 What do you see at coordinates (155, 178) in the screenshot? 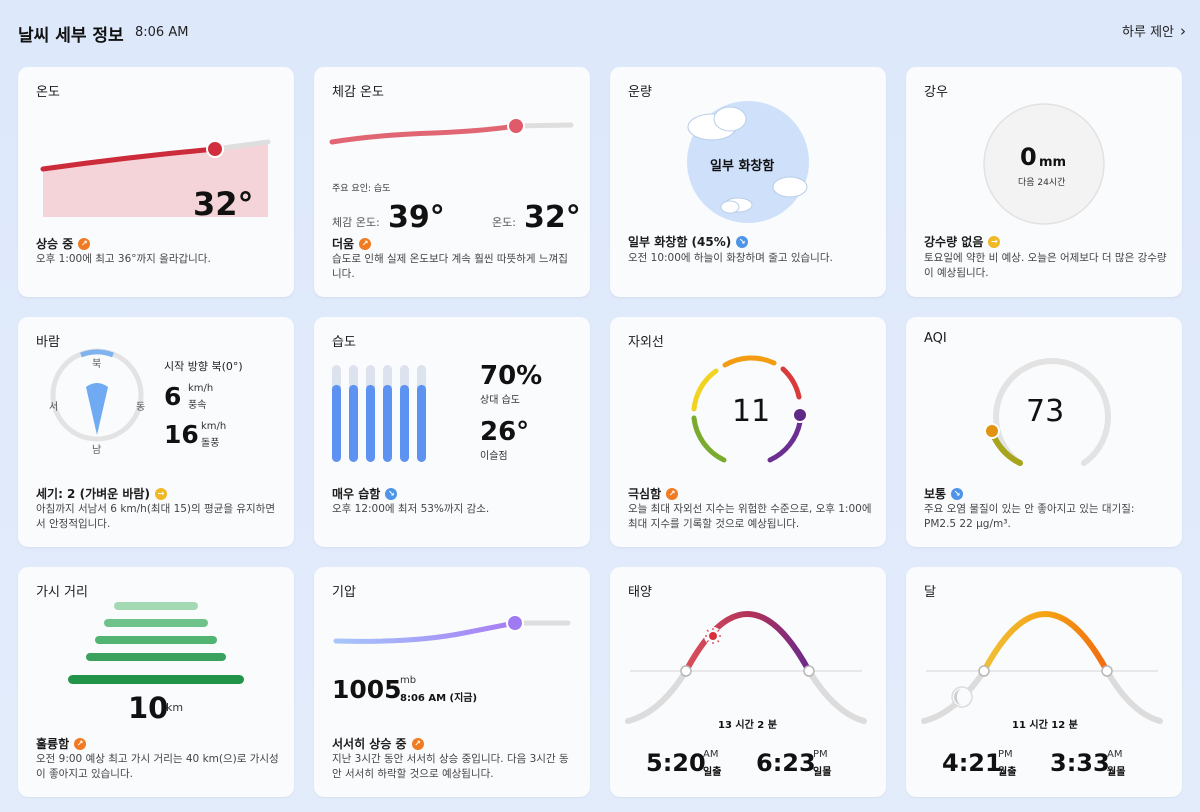
I see `temperature-graph` at bounding box center [155, 178].